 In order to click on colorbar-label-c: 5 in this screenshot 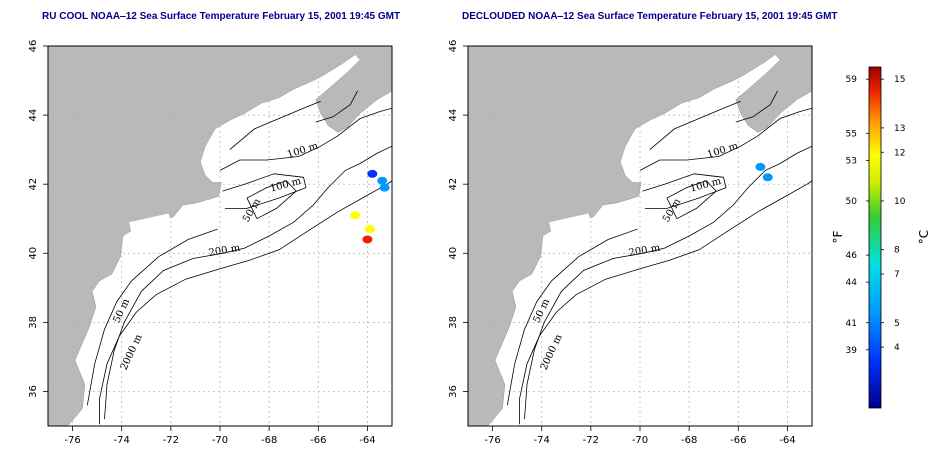, I will do `click(897, 324)`.